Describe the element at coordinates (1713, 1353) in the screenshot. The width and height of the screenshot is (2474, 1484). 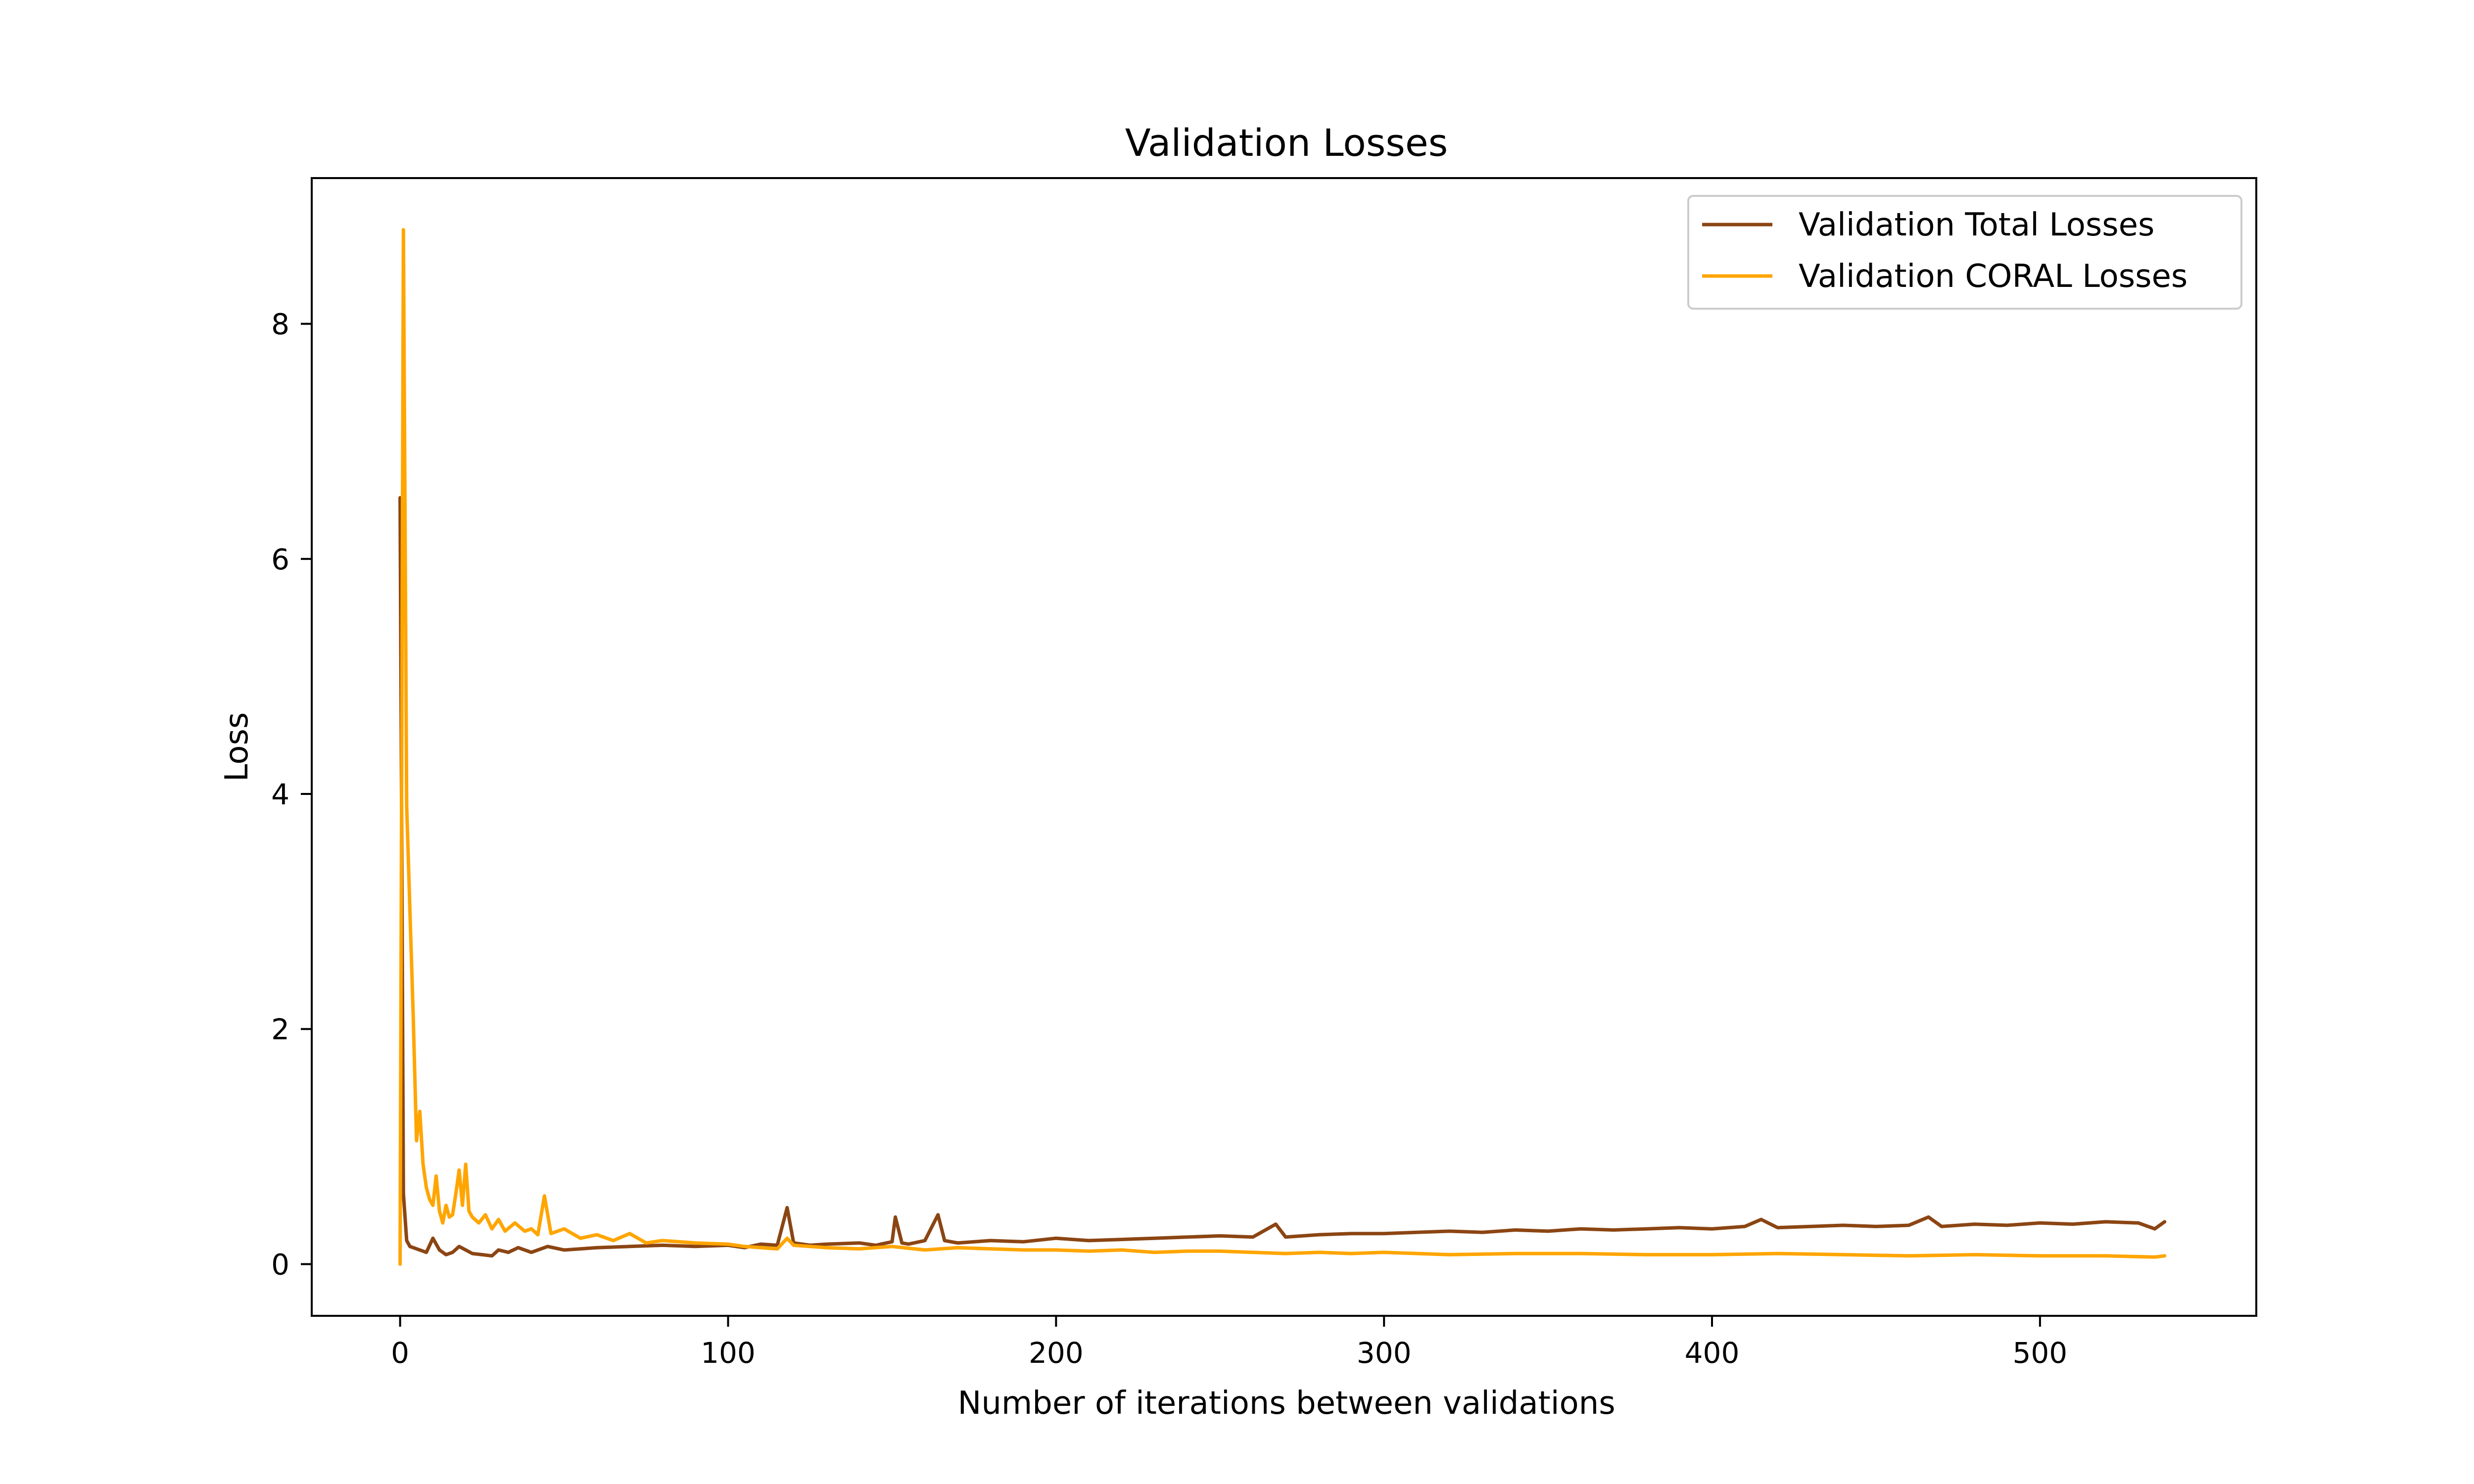
I see `x-tick-label: 400` at that location.